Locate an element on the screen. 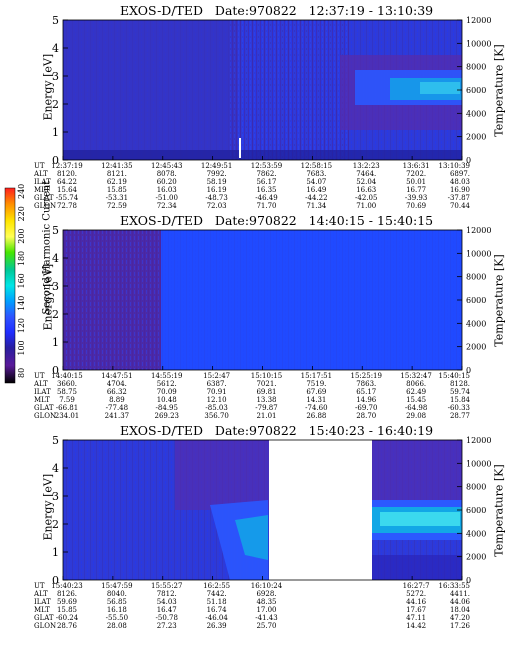 This screenshot has height=649, width=505. ephemeris-value: 15:32:47 is located at coordinates (416, 376).